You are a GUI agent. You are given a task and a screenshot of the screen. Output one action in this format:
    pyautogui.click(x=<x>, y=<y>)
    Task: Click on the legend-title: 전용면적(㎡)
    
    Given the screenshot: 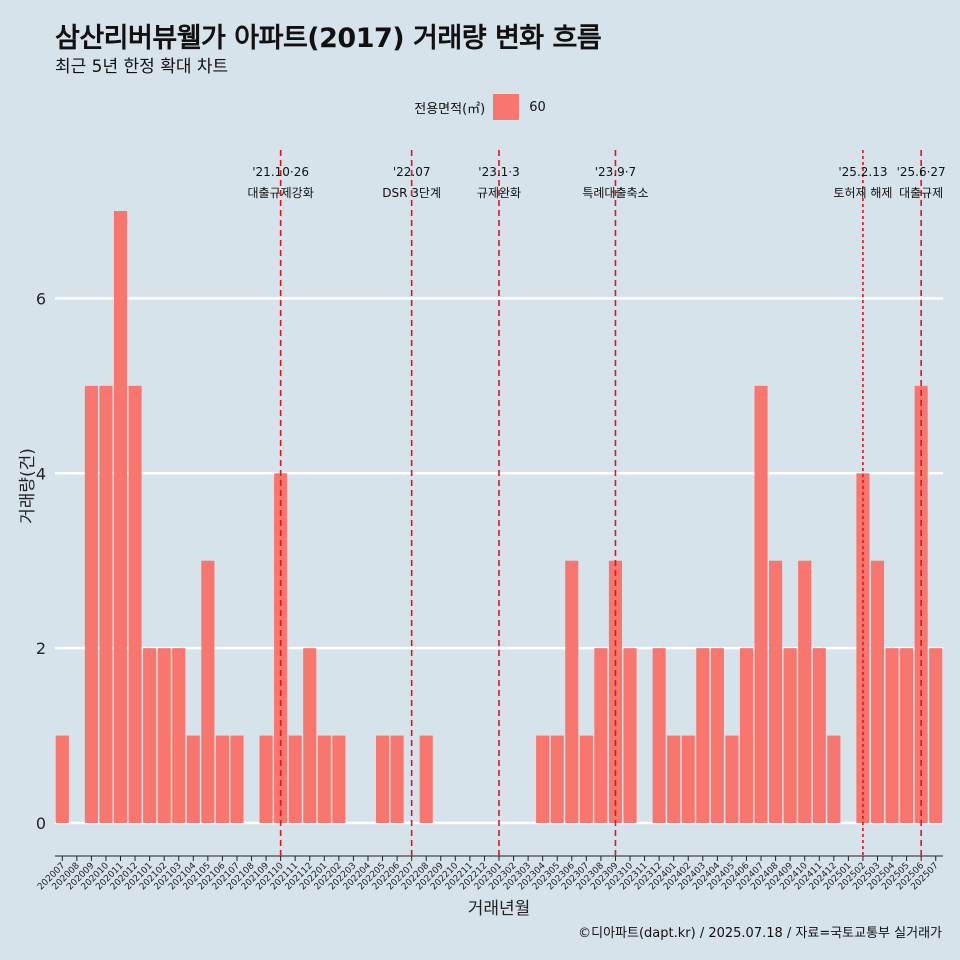 What is the action you would take?
    pyautogui.click(x=450, y=109)
    